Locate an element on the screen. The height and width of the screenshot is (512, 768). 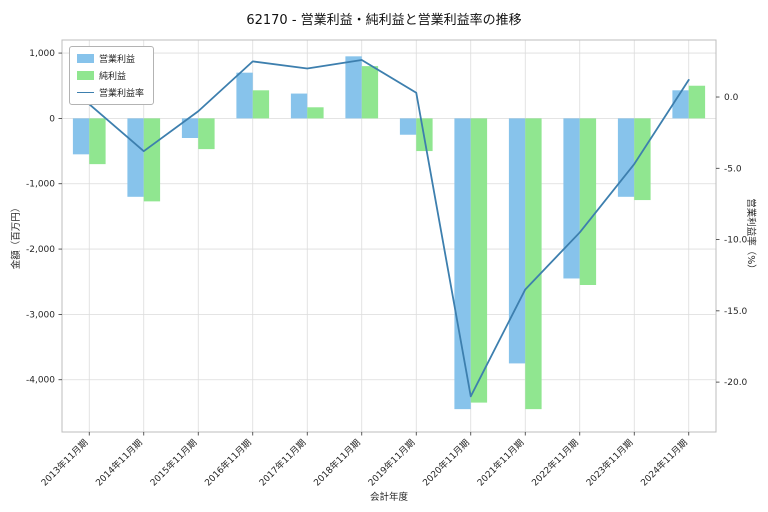
svg-text: 2021年11月期 is located at coordinates (500, 463).